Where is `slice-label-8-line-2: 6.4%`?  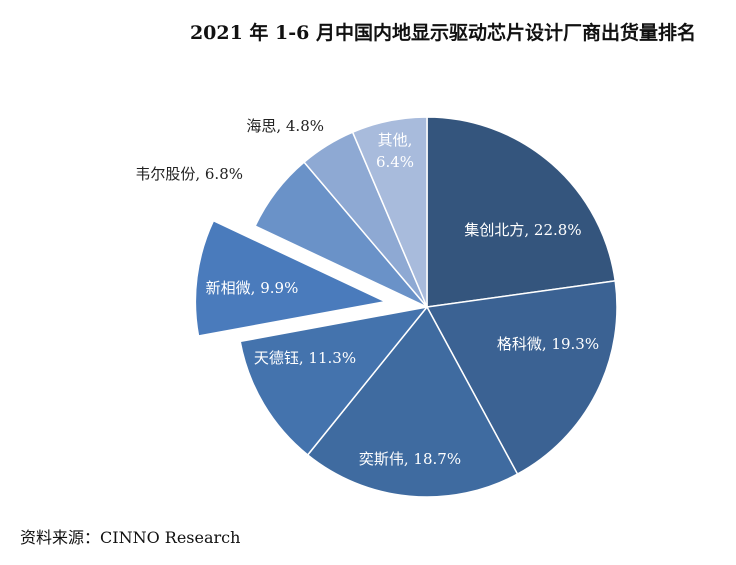
slice-label-8-line-2: 6.4% is located at coordinates (395, 162).